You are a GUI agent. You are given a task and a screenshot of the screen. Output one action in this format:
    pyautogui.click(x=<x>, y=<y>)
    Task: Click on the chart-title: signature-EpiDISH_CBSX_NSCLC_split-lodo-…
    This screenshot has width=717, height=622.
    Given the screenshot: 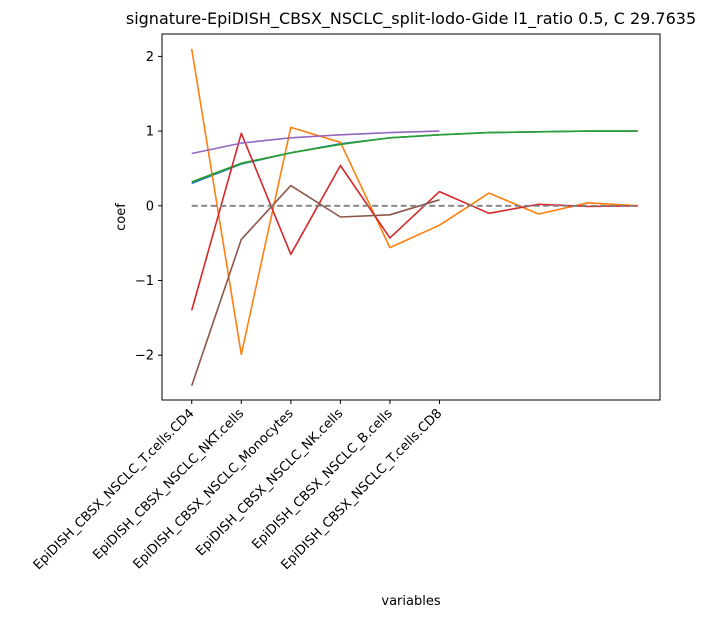 What is the action you would take?
    pyautogui.click(x=411, y=19)
    